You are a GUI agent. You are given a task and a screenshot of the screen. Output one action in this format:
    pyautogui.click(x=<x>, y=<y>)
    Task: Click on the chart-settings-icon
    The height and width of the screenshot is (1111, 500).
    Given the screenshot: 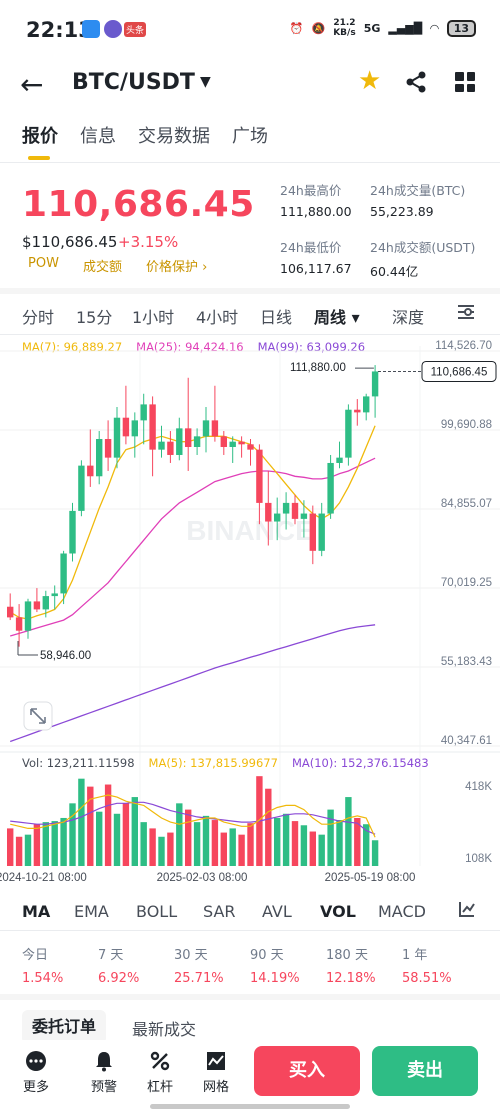 What is the action you would take?
    pyautogui.click(x=466, y=312)
    